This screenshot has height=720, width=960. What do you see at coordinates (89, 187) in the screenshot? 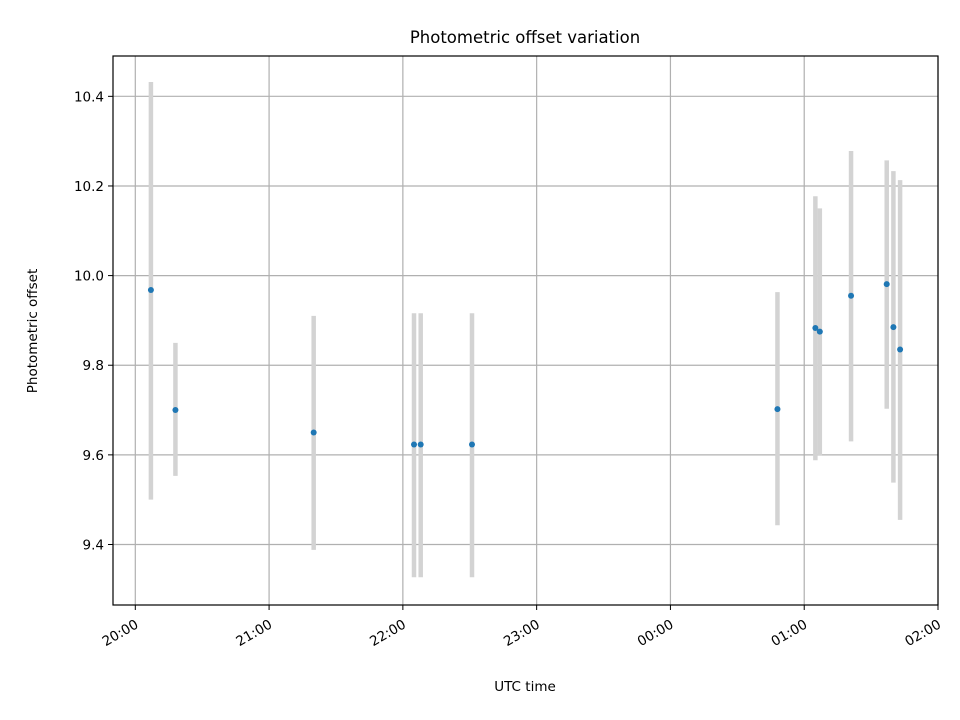
I see `y-tick-label: 10.2` at bounding box center [89, 187].